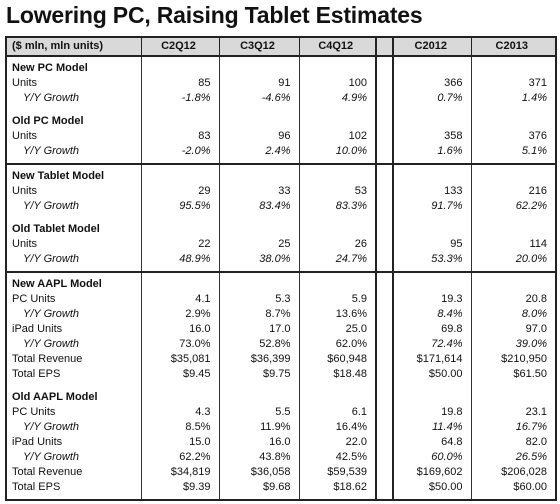 The height and width of the screenshot is (504, 560). Describe the element at coordinates (432, 314) in the screenshot. I see `value-cell: 8.4%` at that location.